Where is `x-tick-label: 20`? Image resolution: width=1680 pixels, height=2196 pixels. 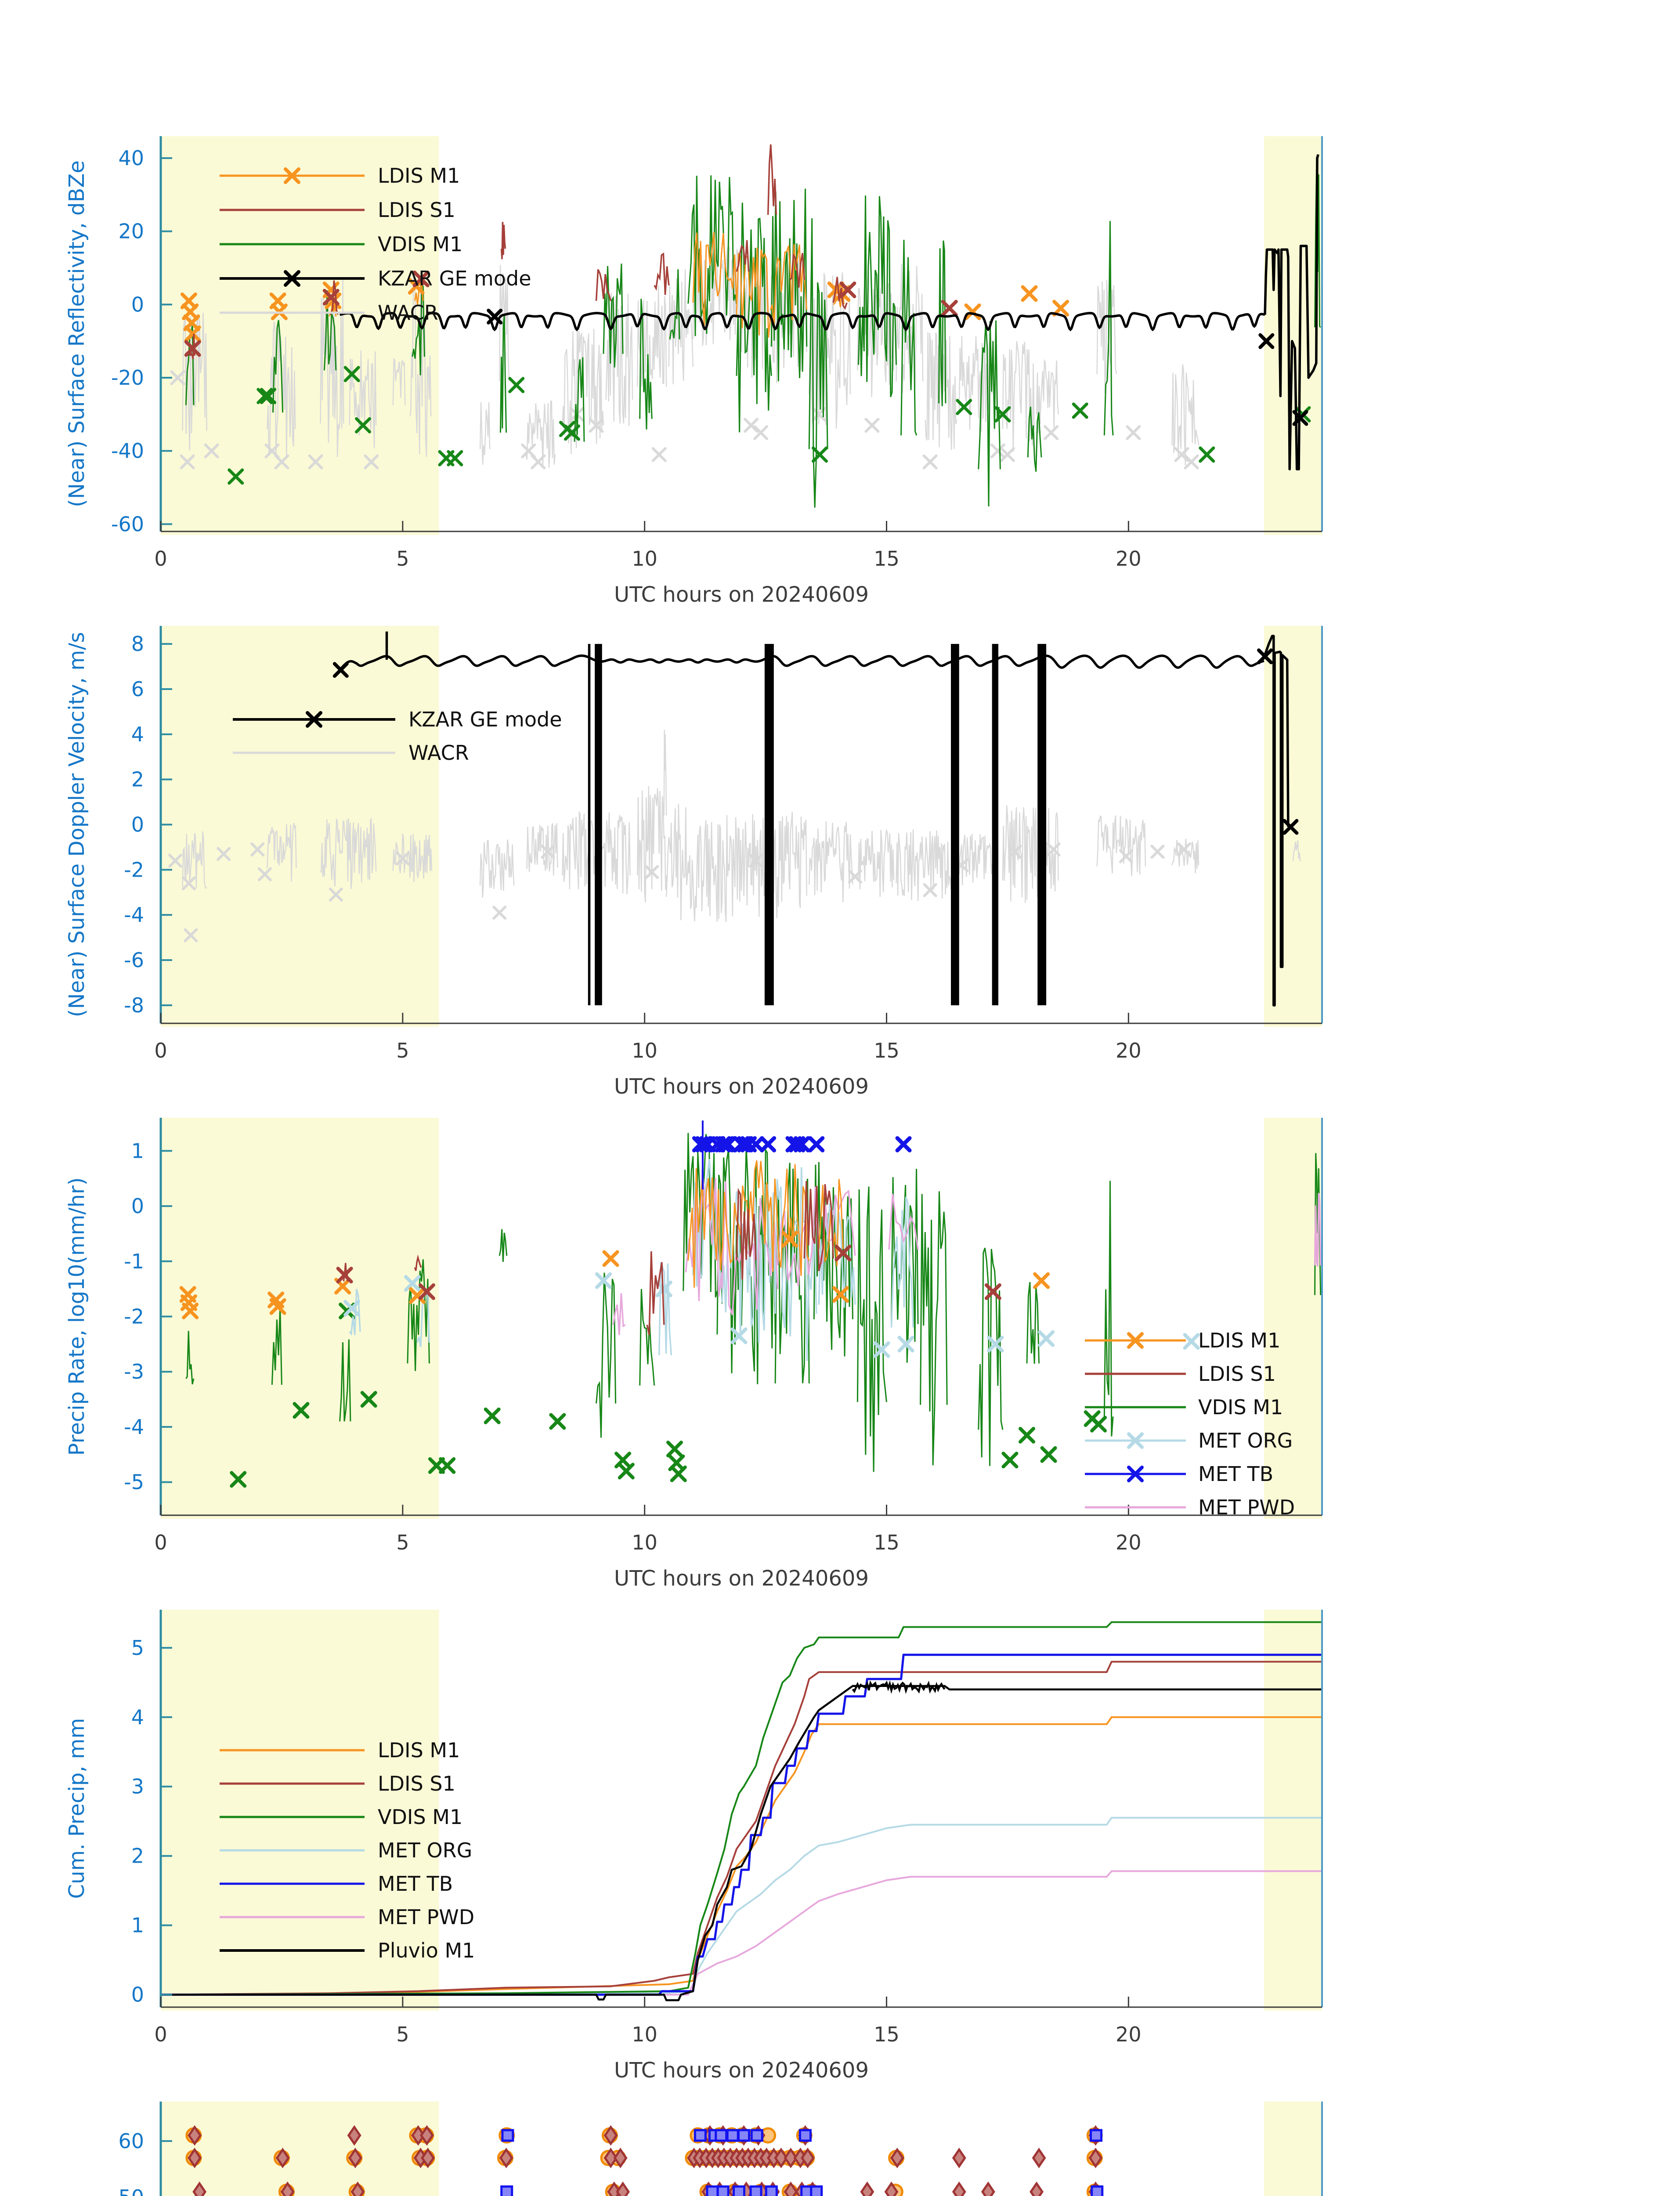 x-tick-label: 20 is located at coordinates (1129, 559).